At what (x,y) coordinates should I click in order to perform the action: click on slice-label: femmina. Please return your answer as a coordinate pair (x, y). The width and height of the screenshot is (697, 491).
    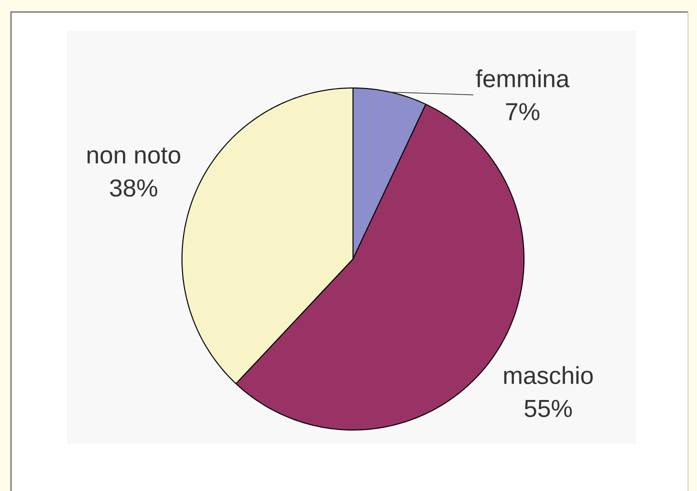
    Looking at the image, I should click on (523, 78).